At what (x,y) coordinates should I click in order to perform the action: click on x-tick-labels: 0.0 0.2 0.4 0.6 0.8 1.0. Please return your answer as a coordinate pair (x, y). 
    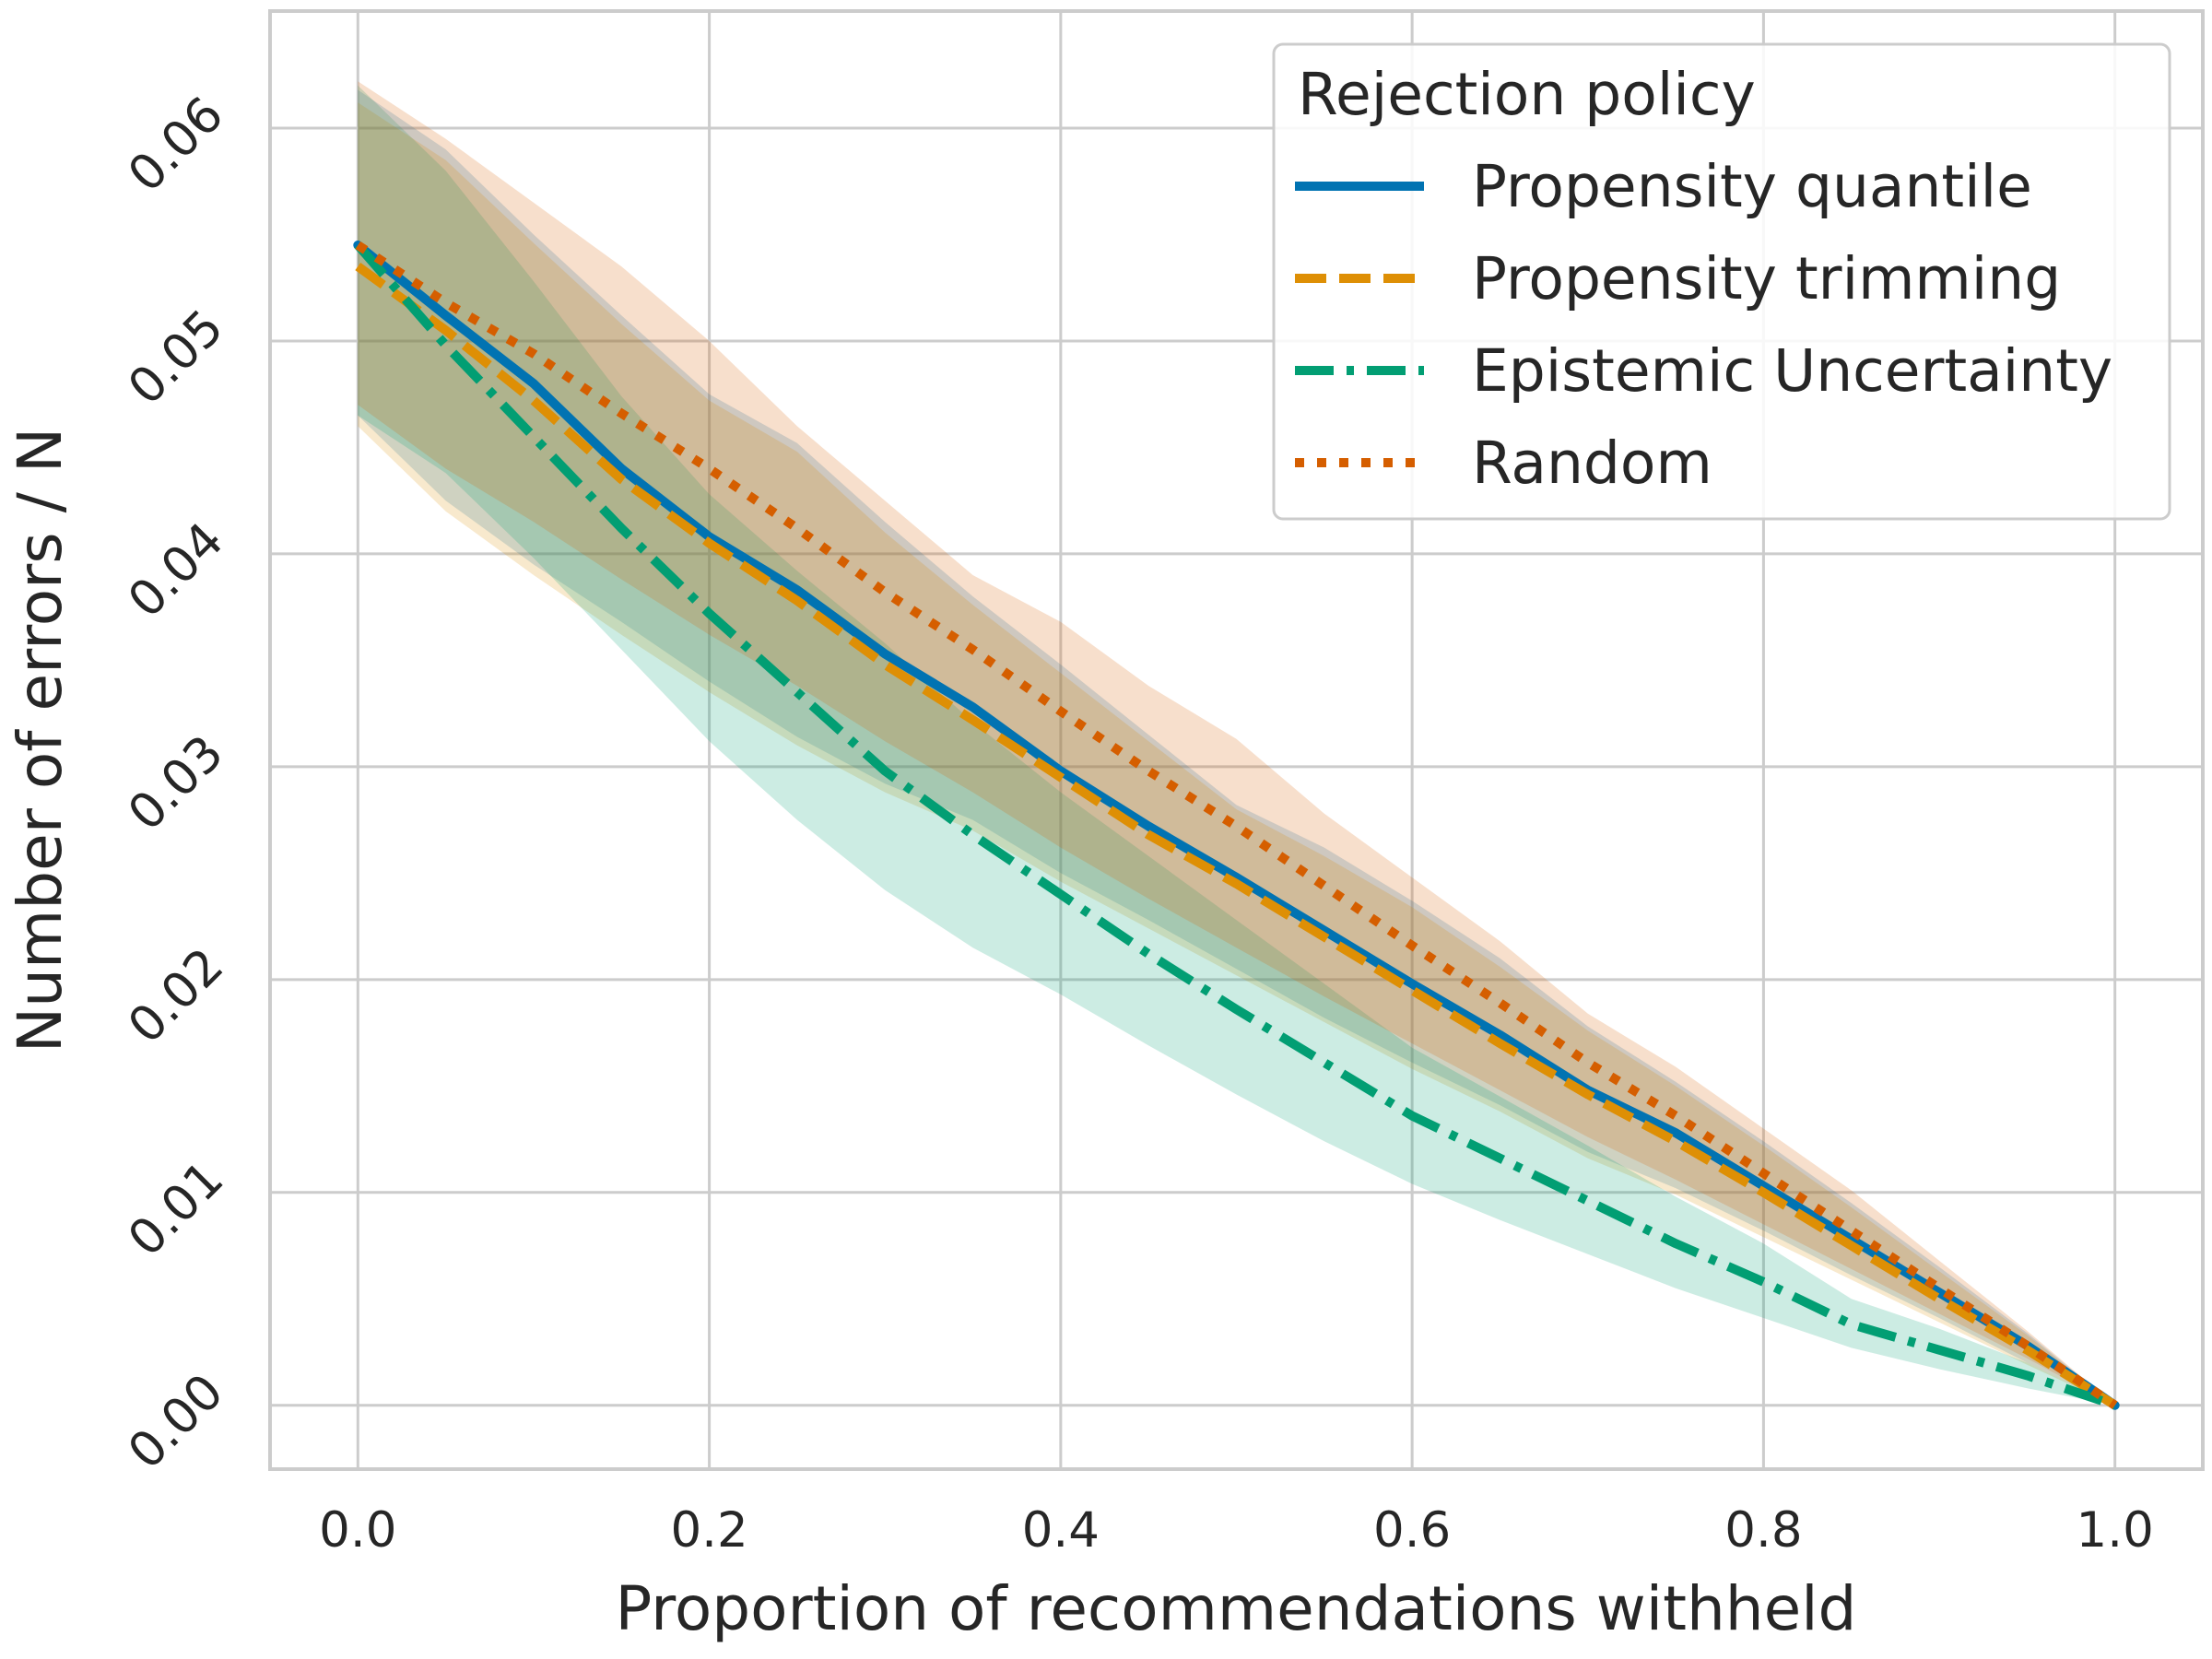
    Looking at the image, I should click on (1236, 1530).